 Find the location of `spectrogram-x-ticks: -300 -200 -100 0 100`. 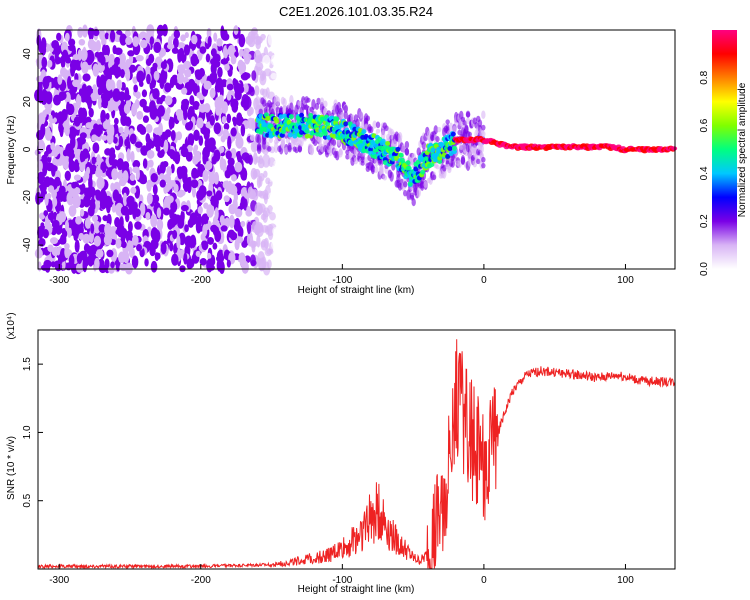

spectrogram-x-ticks: -300 -200 -100 0 100 is located at coordinates (341, 275).